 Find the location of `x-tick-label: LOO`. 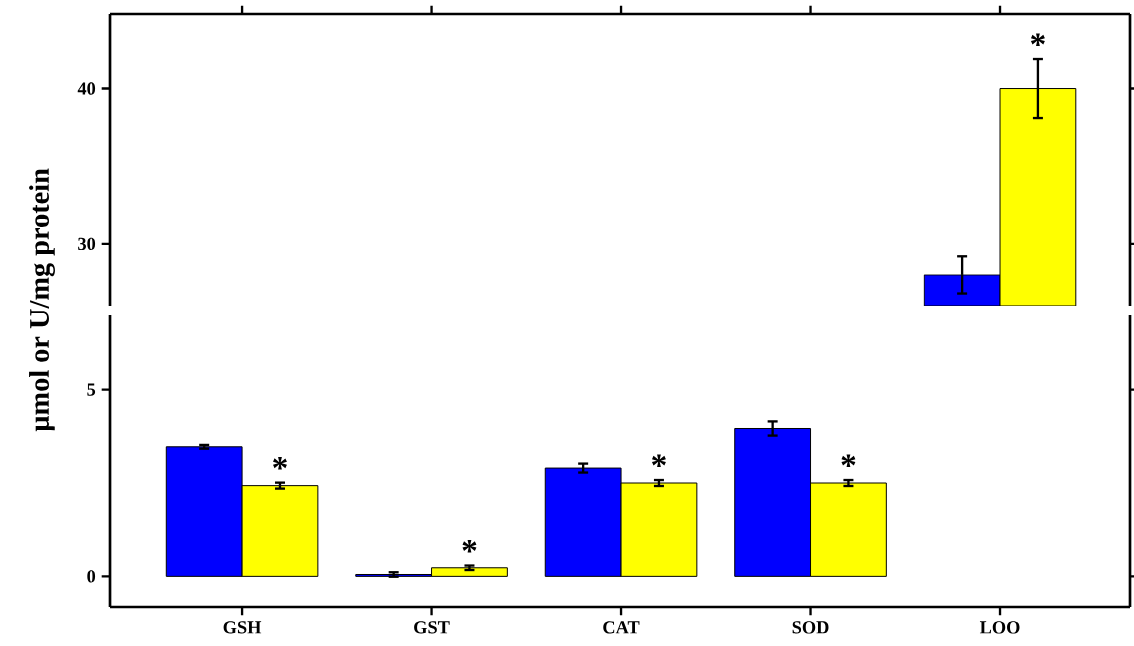

x-tick-label: LOO is located at coordinates (999, 627).